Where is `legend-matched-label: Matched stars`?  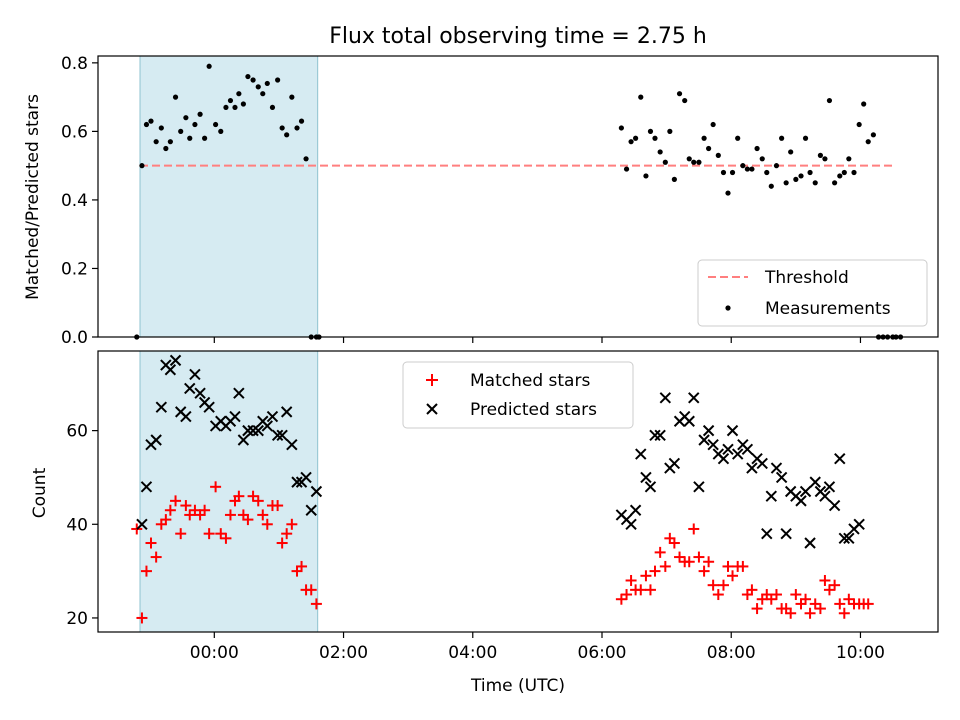 legend-matched-label: Matched stars is located at coordinates (530, 381).